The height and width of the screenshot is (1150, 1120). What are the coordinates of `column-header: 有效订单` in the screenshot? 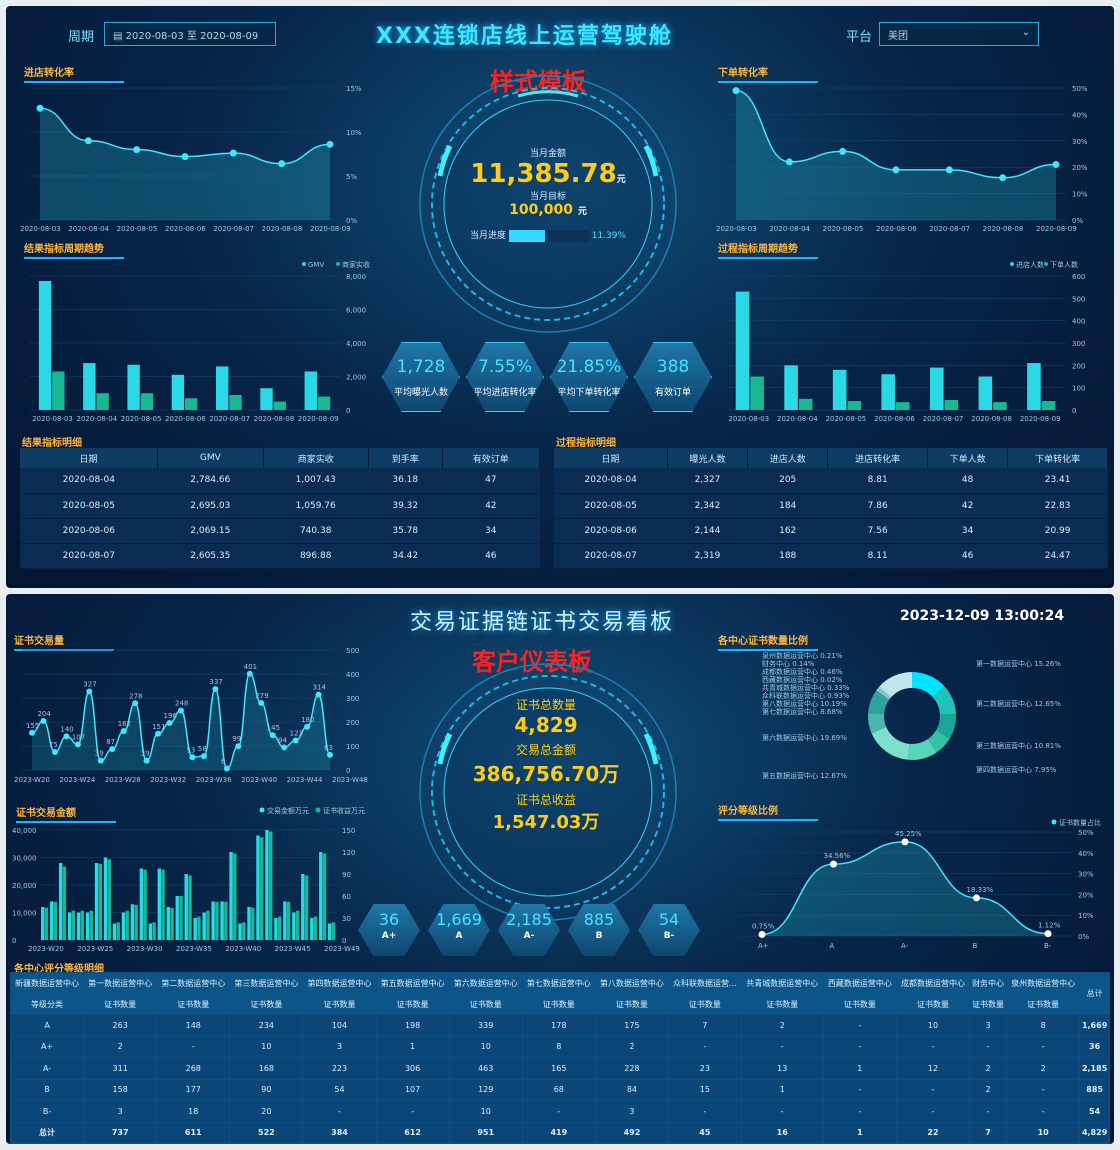 It's located at (491, 458).